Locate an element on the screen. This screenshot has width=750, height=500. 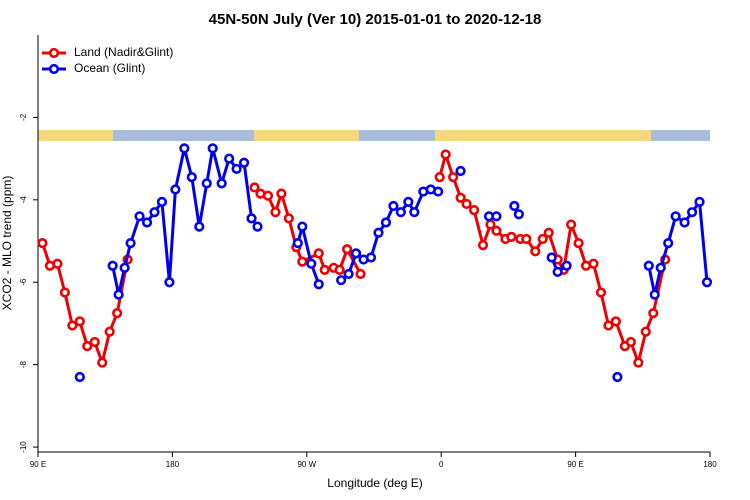
legend-label: Land (Nadir&Glint) is located at coordinates (123, 52).